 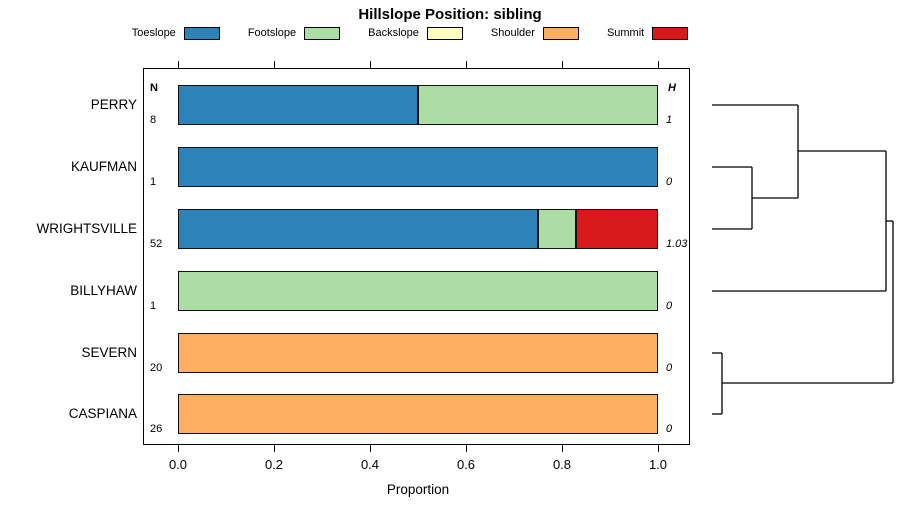 What do you see at coordinates (677, 244) in the screenshot?
I see `h-value: 1.03` at bounding box center [677, 244].